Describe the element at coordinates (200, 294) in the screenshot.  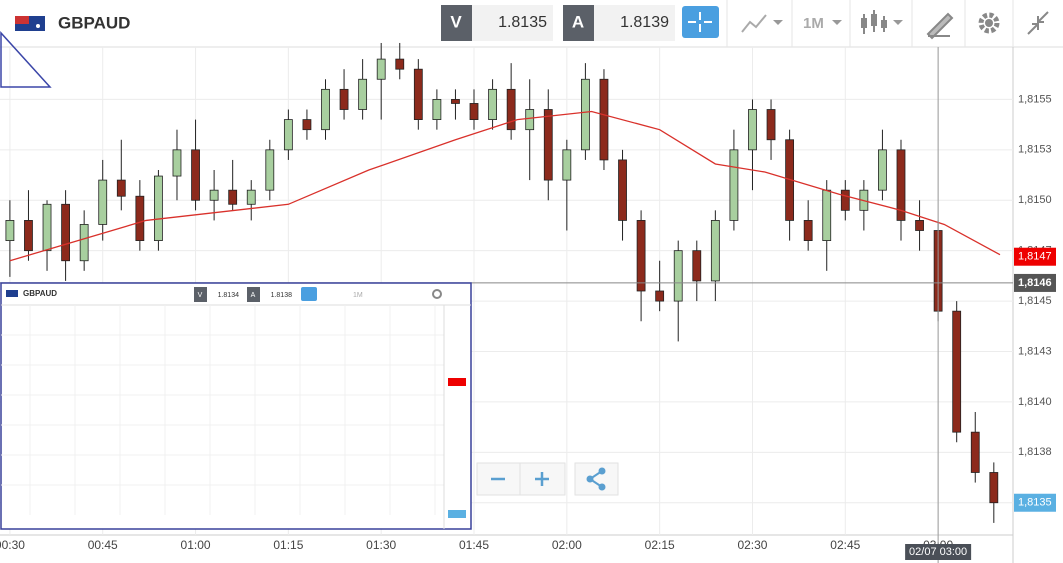
I see `inset-bid-button` at that location.